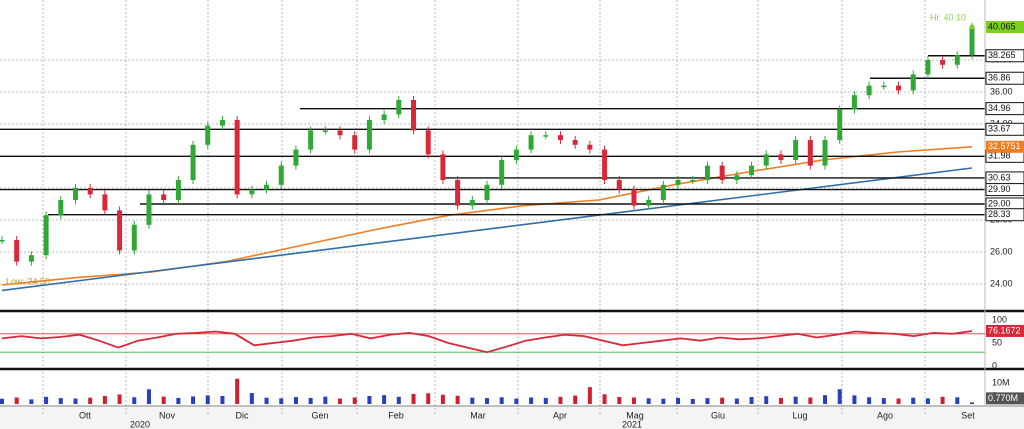 Image resolution: width=1024 pixels, height=429 pixels. Describe the element at coordinates (999, 214) in the screenshot. I see `value-label: 28.33` at that location.